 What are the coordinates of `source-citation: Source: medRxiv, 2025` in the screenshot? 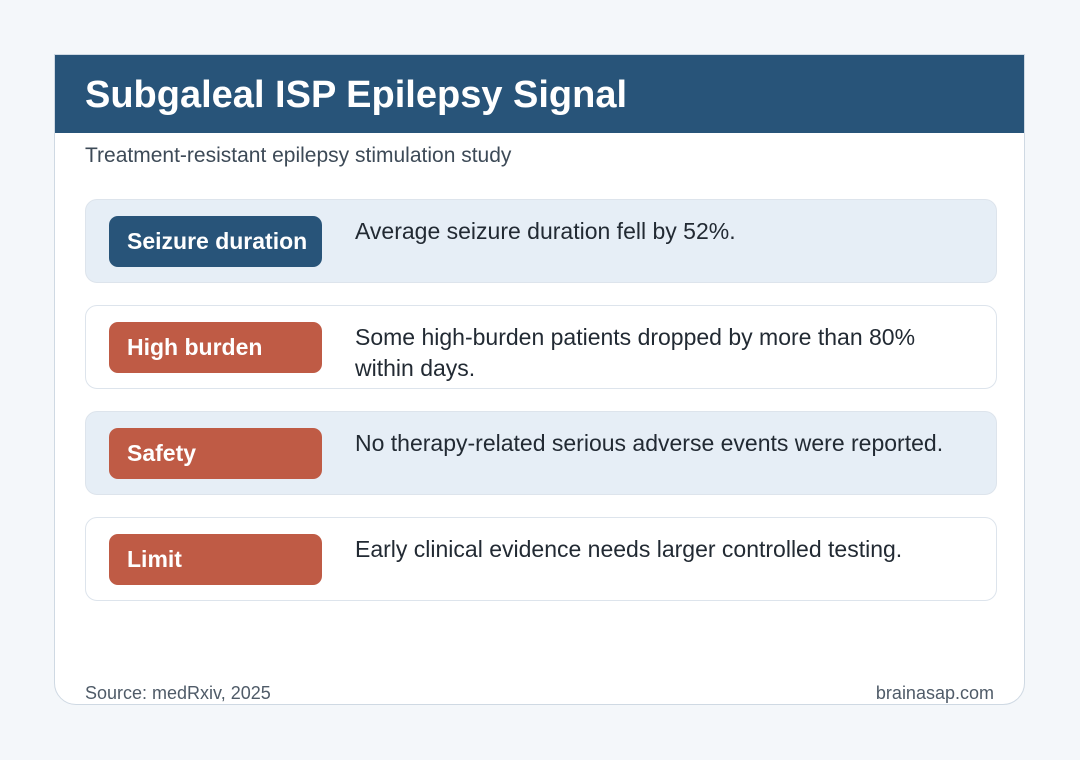 It's located at (178, 693).